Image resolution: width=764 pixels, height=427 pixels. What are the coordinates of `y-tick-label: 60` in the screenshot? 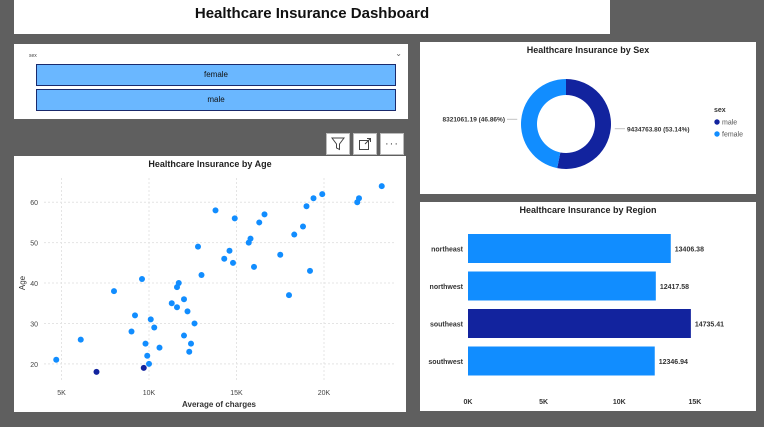 It's located at (34, 203).